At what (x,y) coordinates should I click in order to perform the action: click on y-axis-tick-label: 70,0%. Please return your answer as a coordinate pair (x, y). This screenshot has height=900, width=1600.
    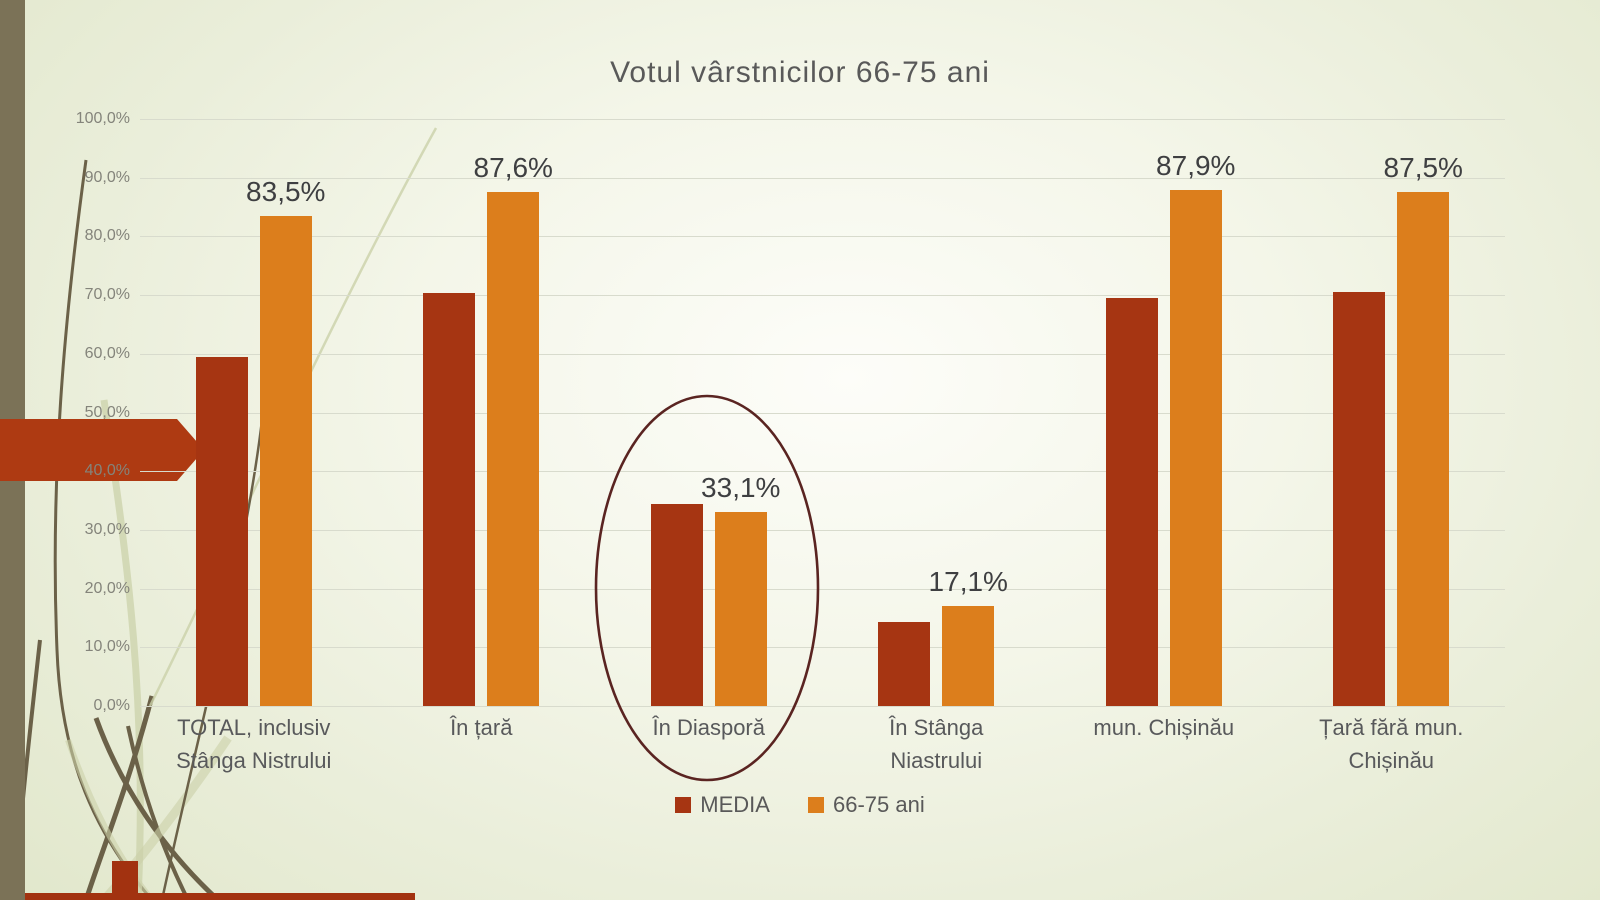
    Looking at the image, I should click on (107, 295).